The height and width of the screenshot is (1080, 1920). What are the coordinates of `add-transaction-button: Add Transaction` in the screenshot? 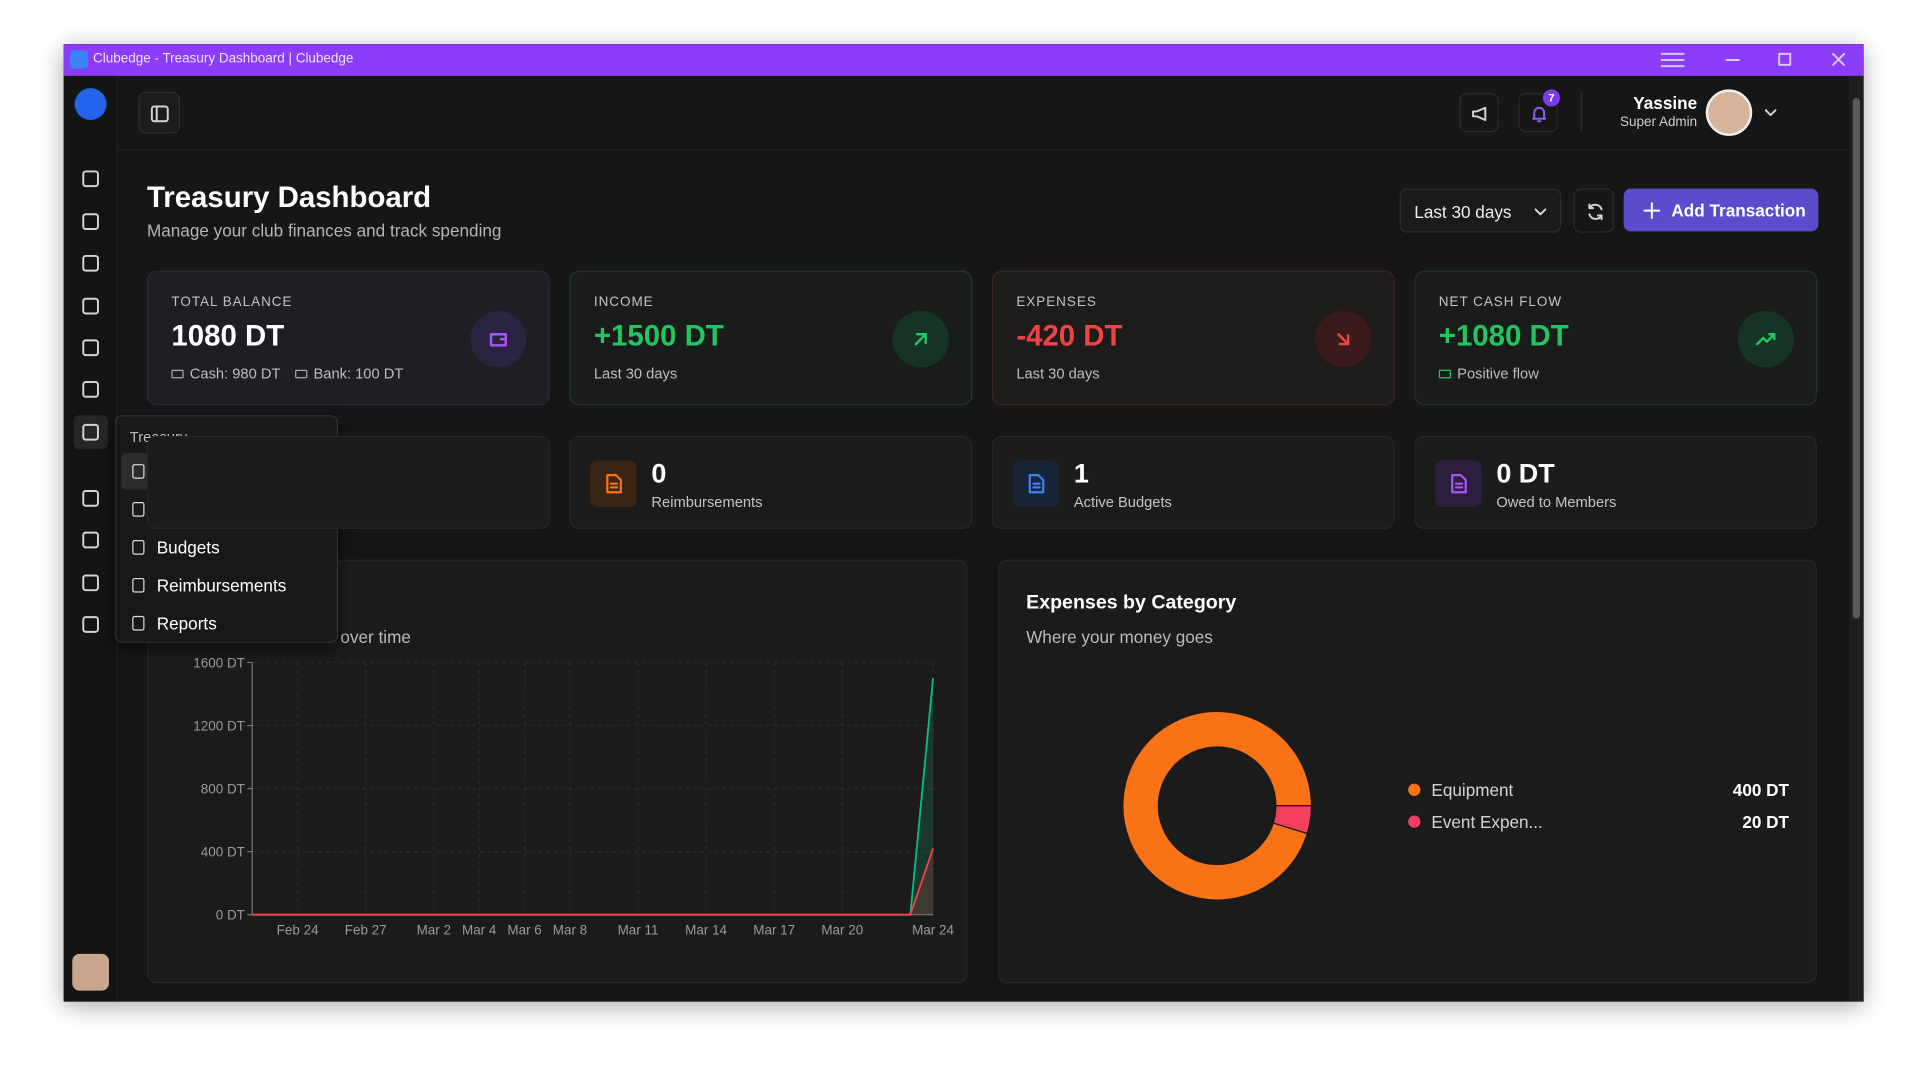 It's located at (1721, 210).